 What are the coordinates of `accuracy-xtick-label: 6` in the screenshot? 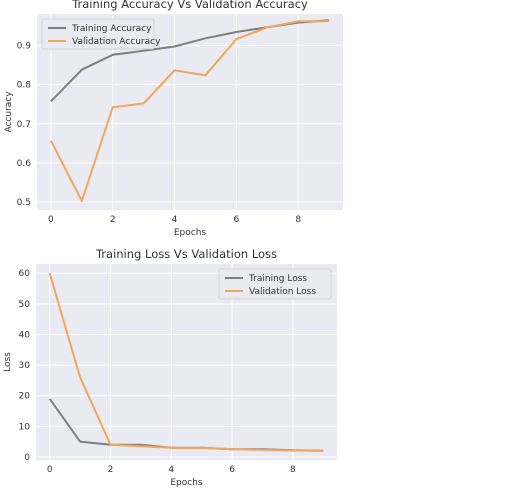 It's located at (236, 220).